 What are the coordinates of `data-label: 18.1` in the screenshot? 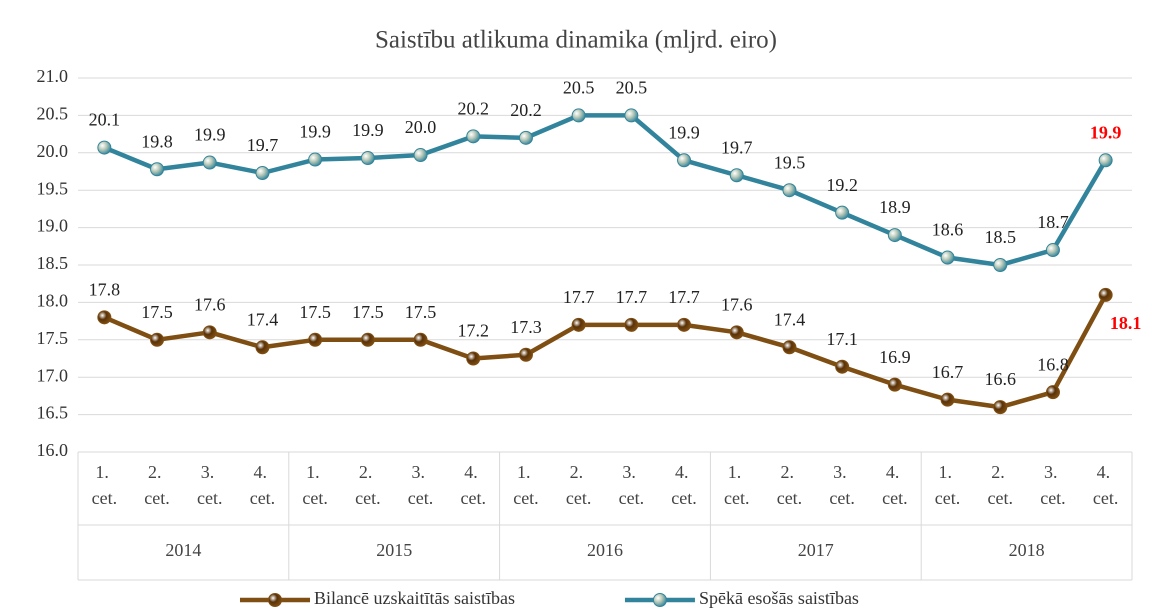 It's located at (1126, 323).